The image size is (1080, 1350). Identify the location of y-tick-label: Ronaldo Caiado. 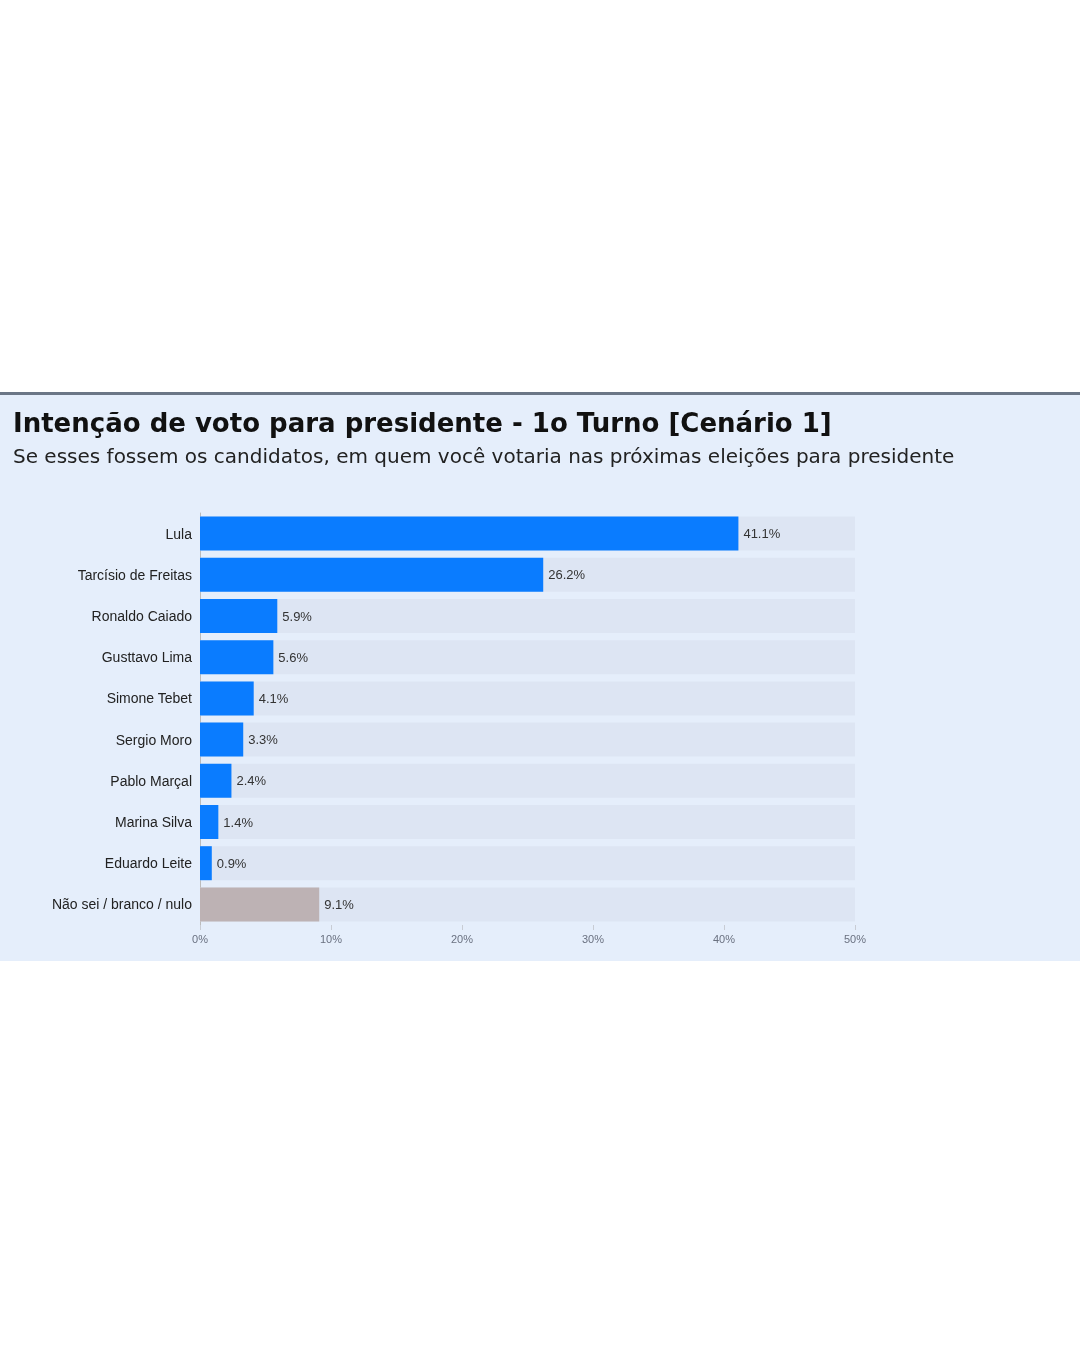
(142, 616).